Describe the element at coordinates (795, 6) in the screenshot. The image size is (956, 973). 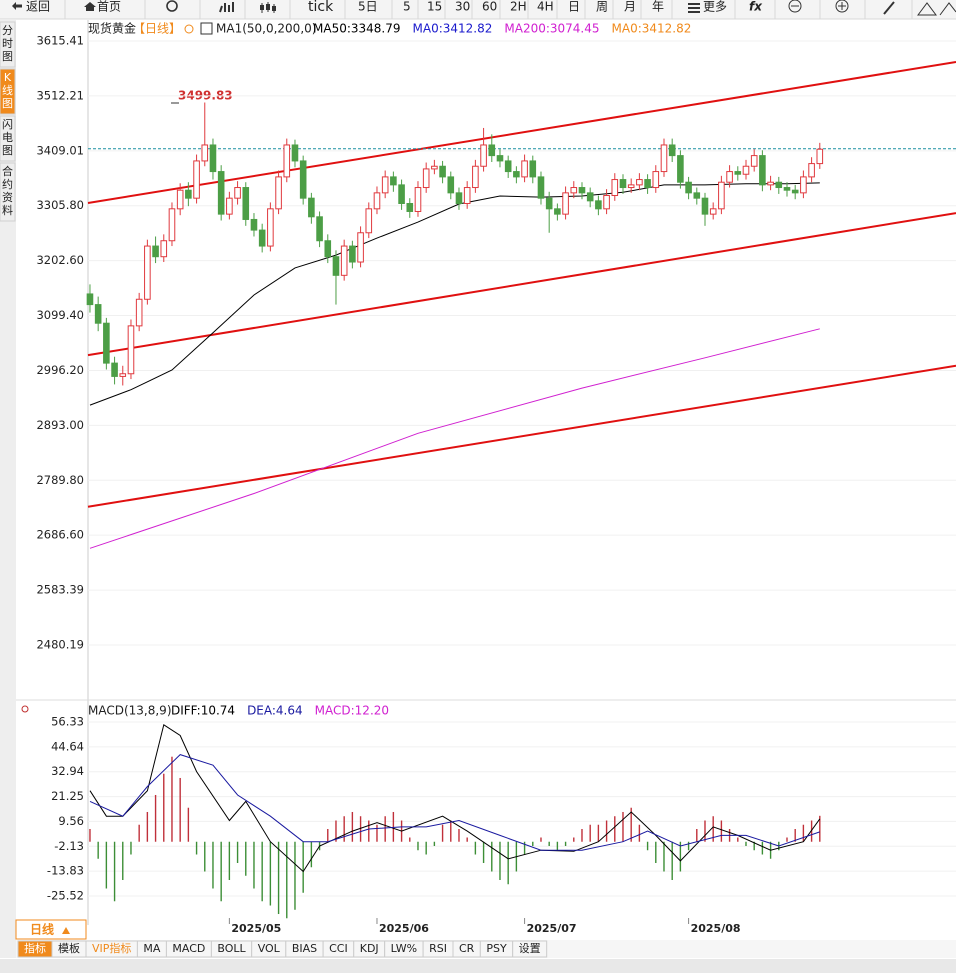
I see `zoom-out` at that location.